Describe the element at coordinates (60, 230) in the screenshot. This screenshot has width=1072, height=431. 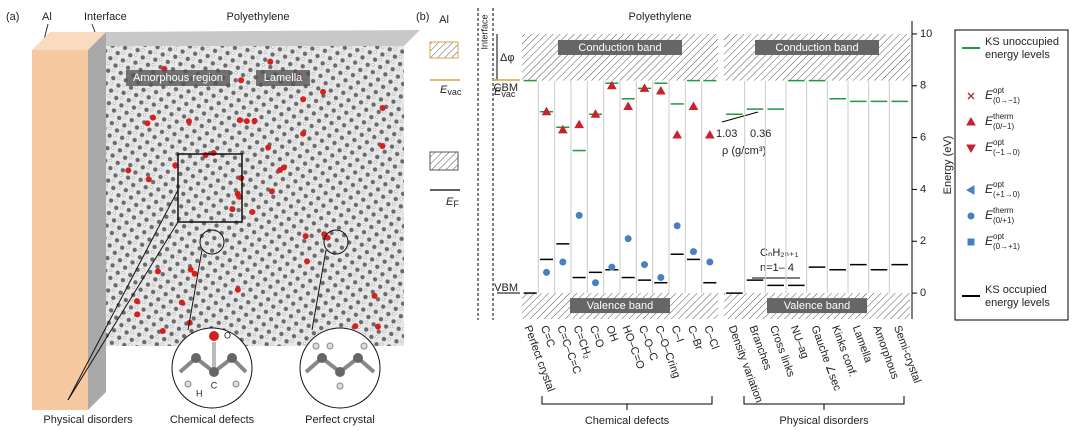
I see `al-slab` at that location.